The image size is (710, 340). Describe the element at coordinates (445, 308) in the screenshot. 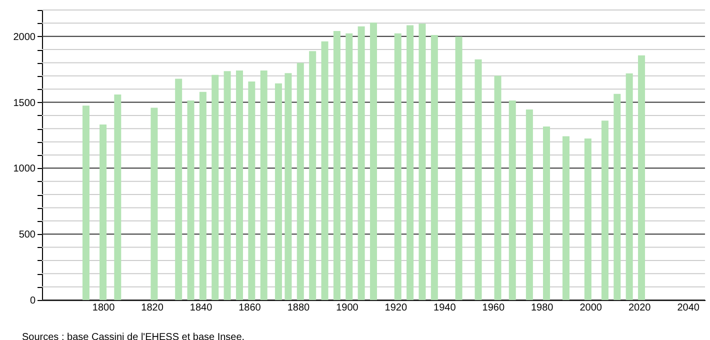

I see `x-tick-label: 1940` at that location.